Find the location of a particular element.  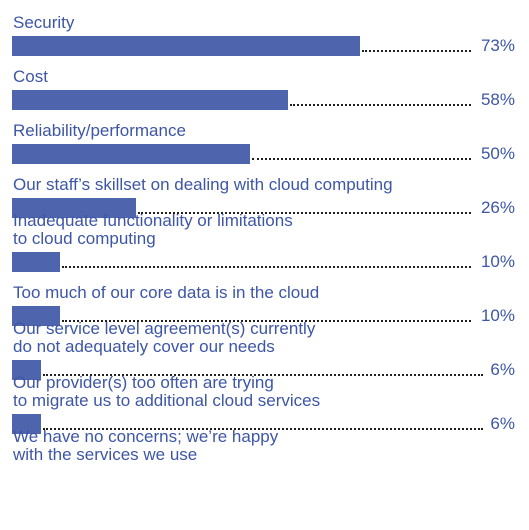

bar-value-label: 26% is located at coordinates (497, 207).